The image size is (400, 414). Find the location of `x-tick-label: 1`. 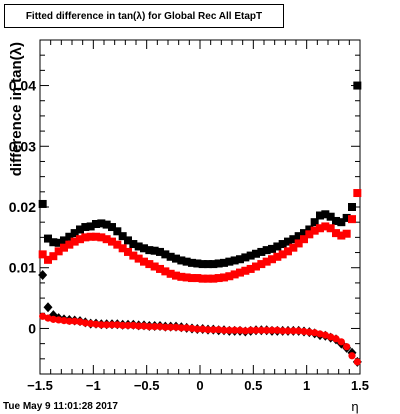

x-tick-label: 1 is located at coordinates (306, 385).